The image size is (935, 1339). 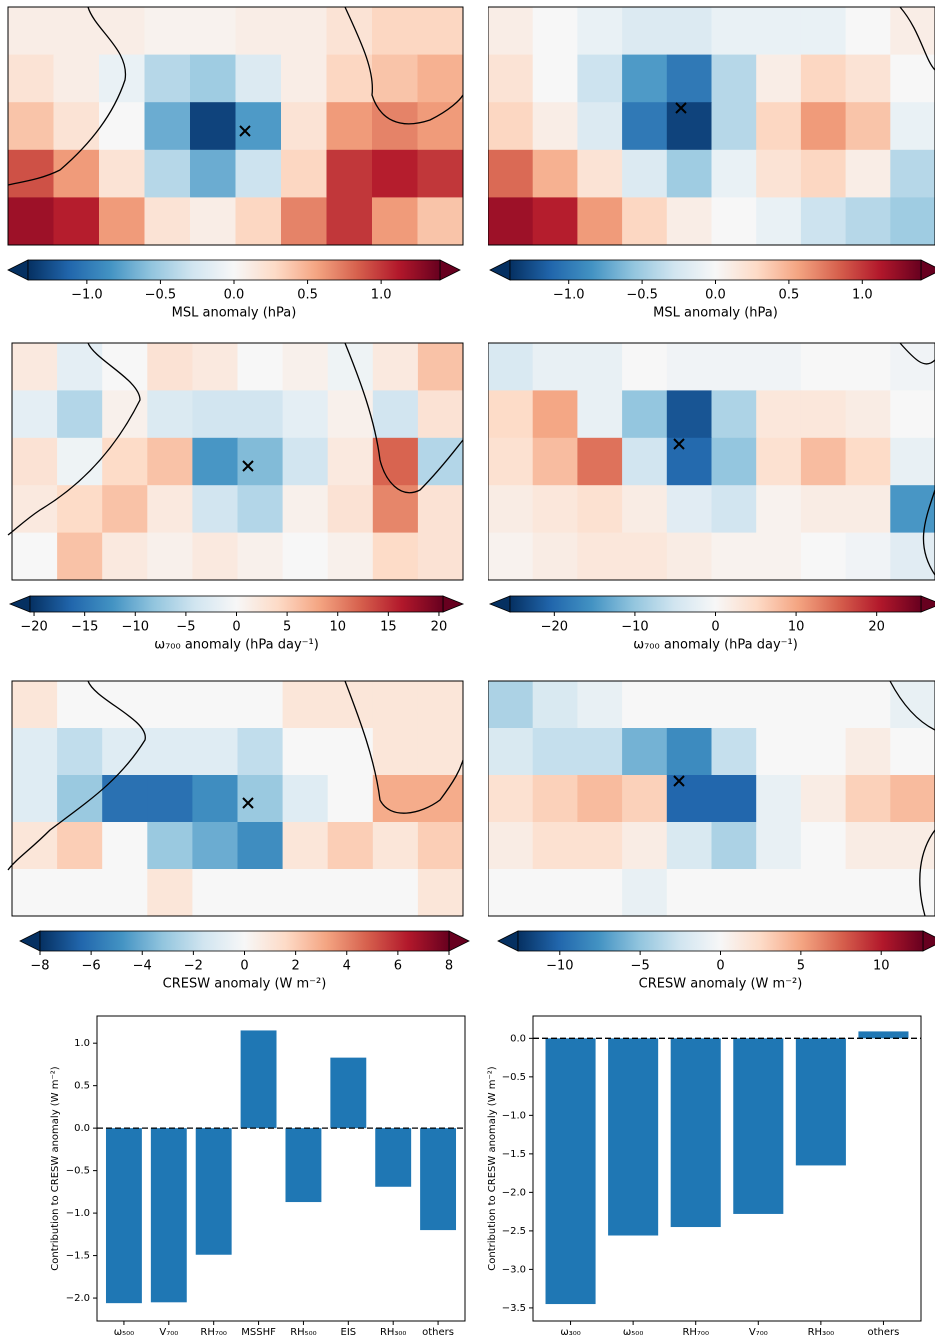 I want to click on axes-frame, so click(x=281, y=1168).